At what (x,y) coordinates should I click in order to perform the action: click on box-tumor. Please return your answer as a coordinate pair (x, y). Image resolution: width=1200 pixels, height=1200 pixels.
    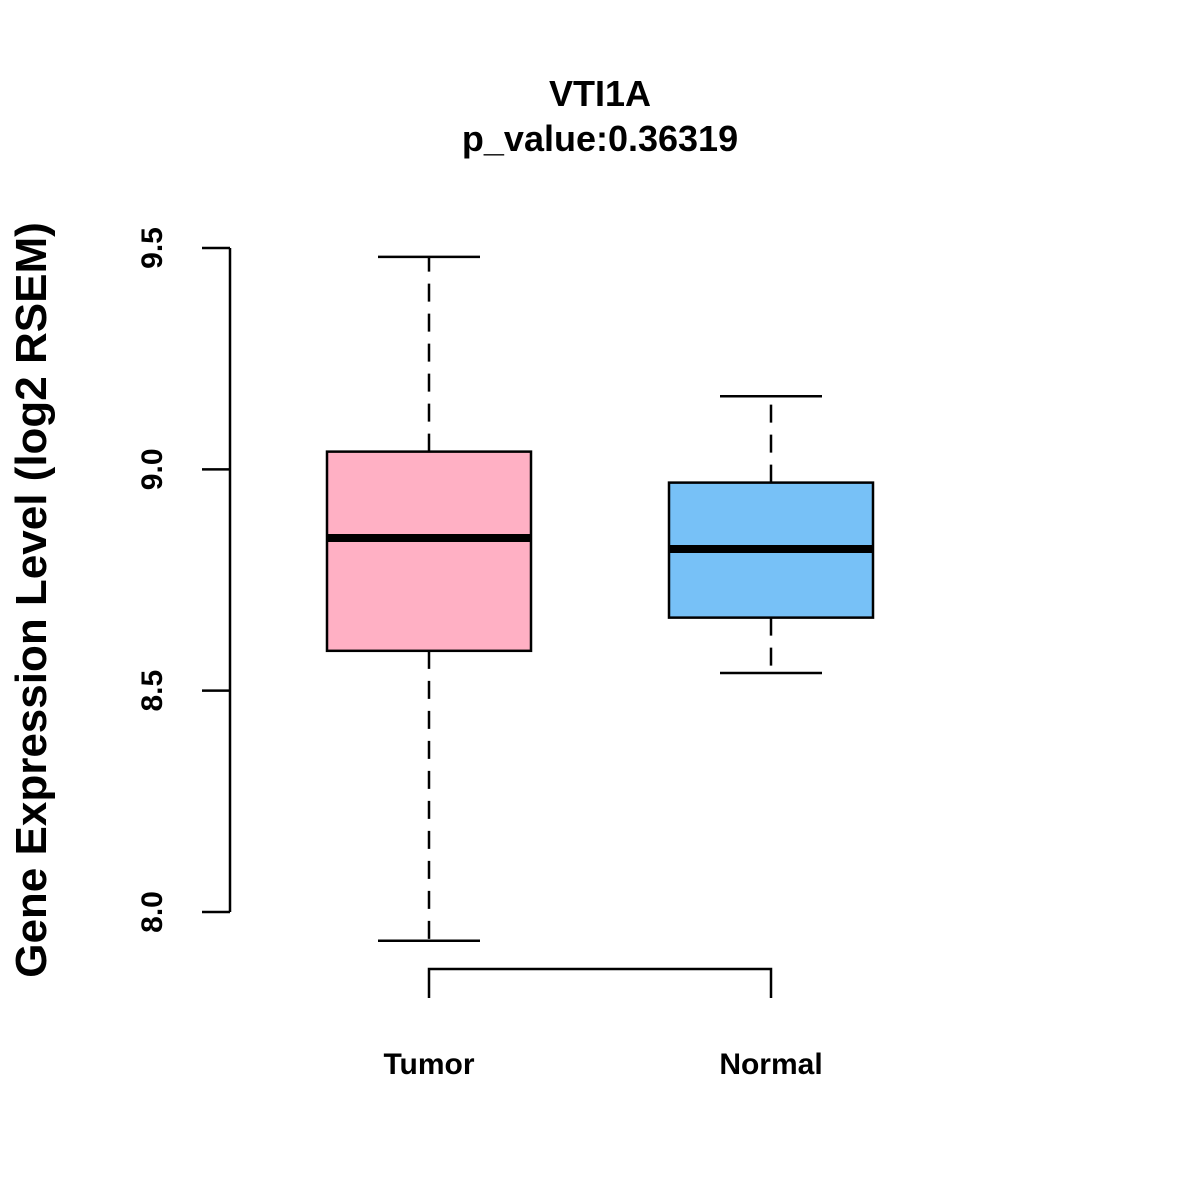
    Looking at the image, I should click on (429, 599).